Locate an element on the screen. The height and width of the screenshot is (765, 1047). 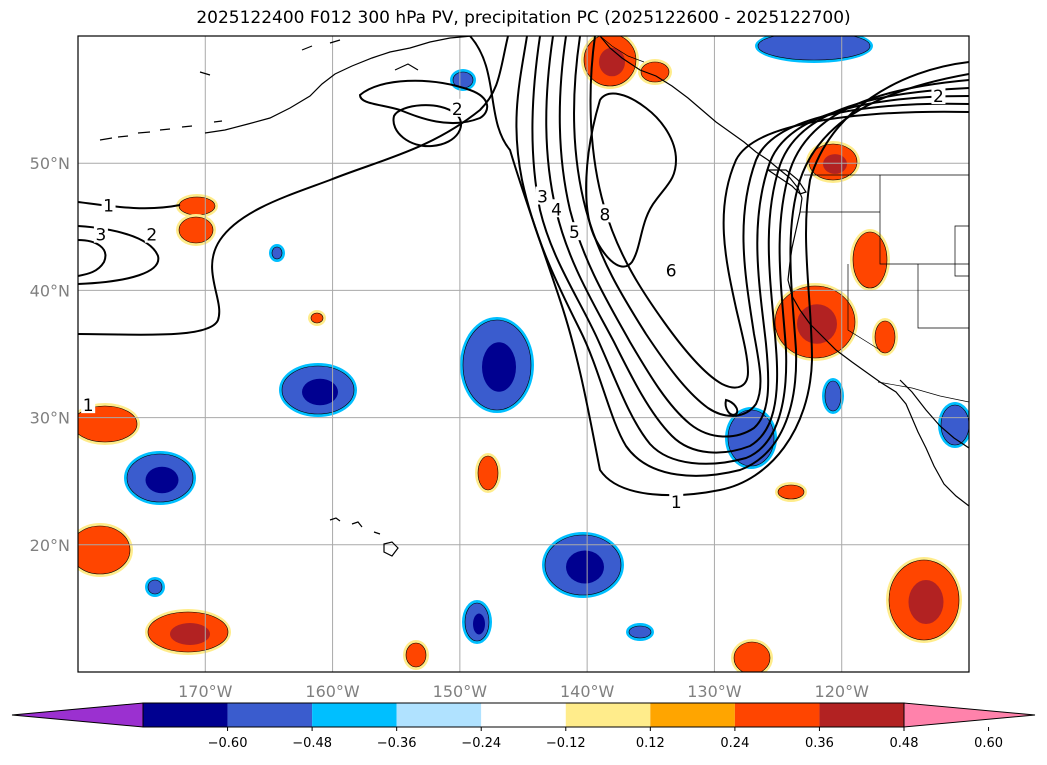
pv-contour-1-west is located at coordinates (129, 205).